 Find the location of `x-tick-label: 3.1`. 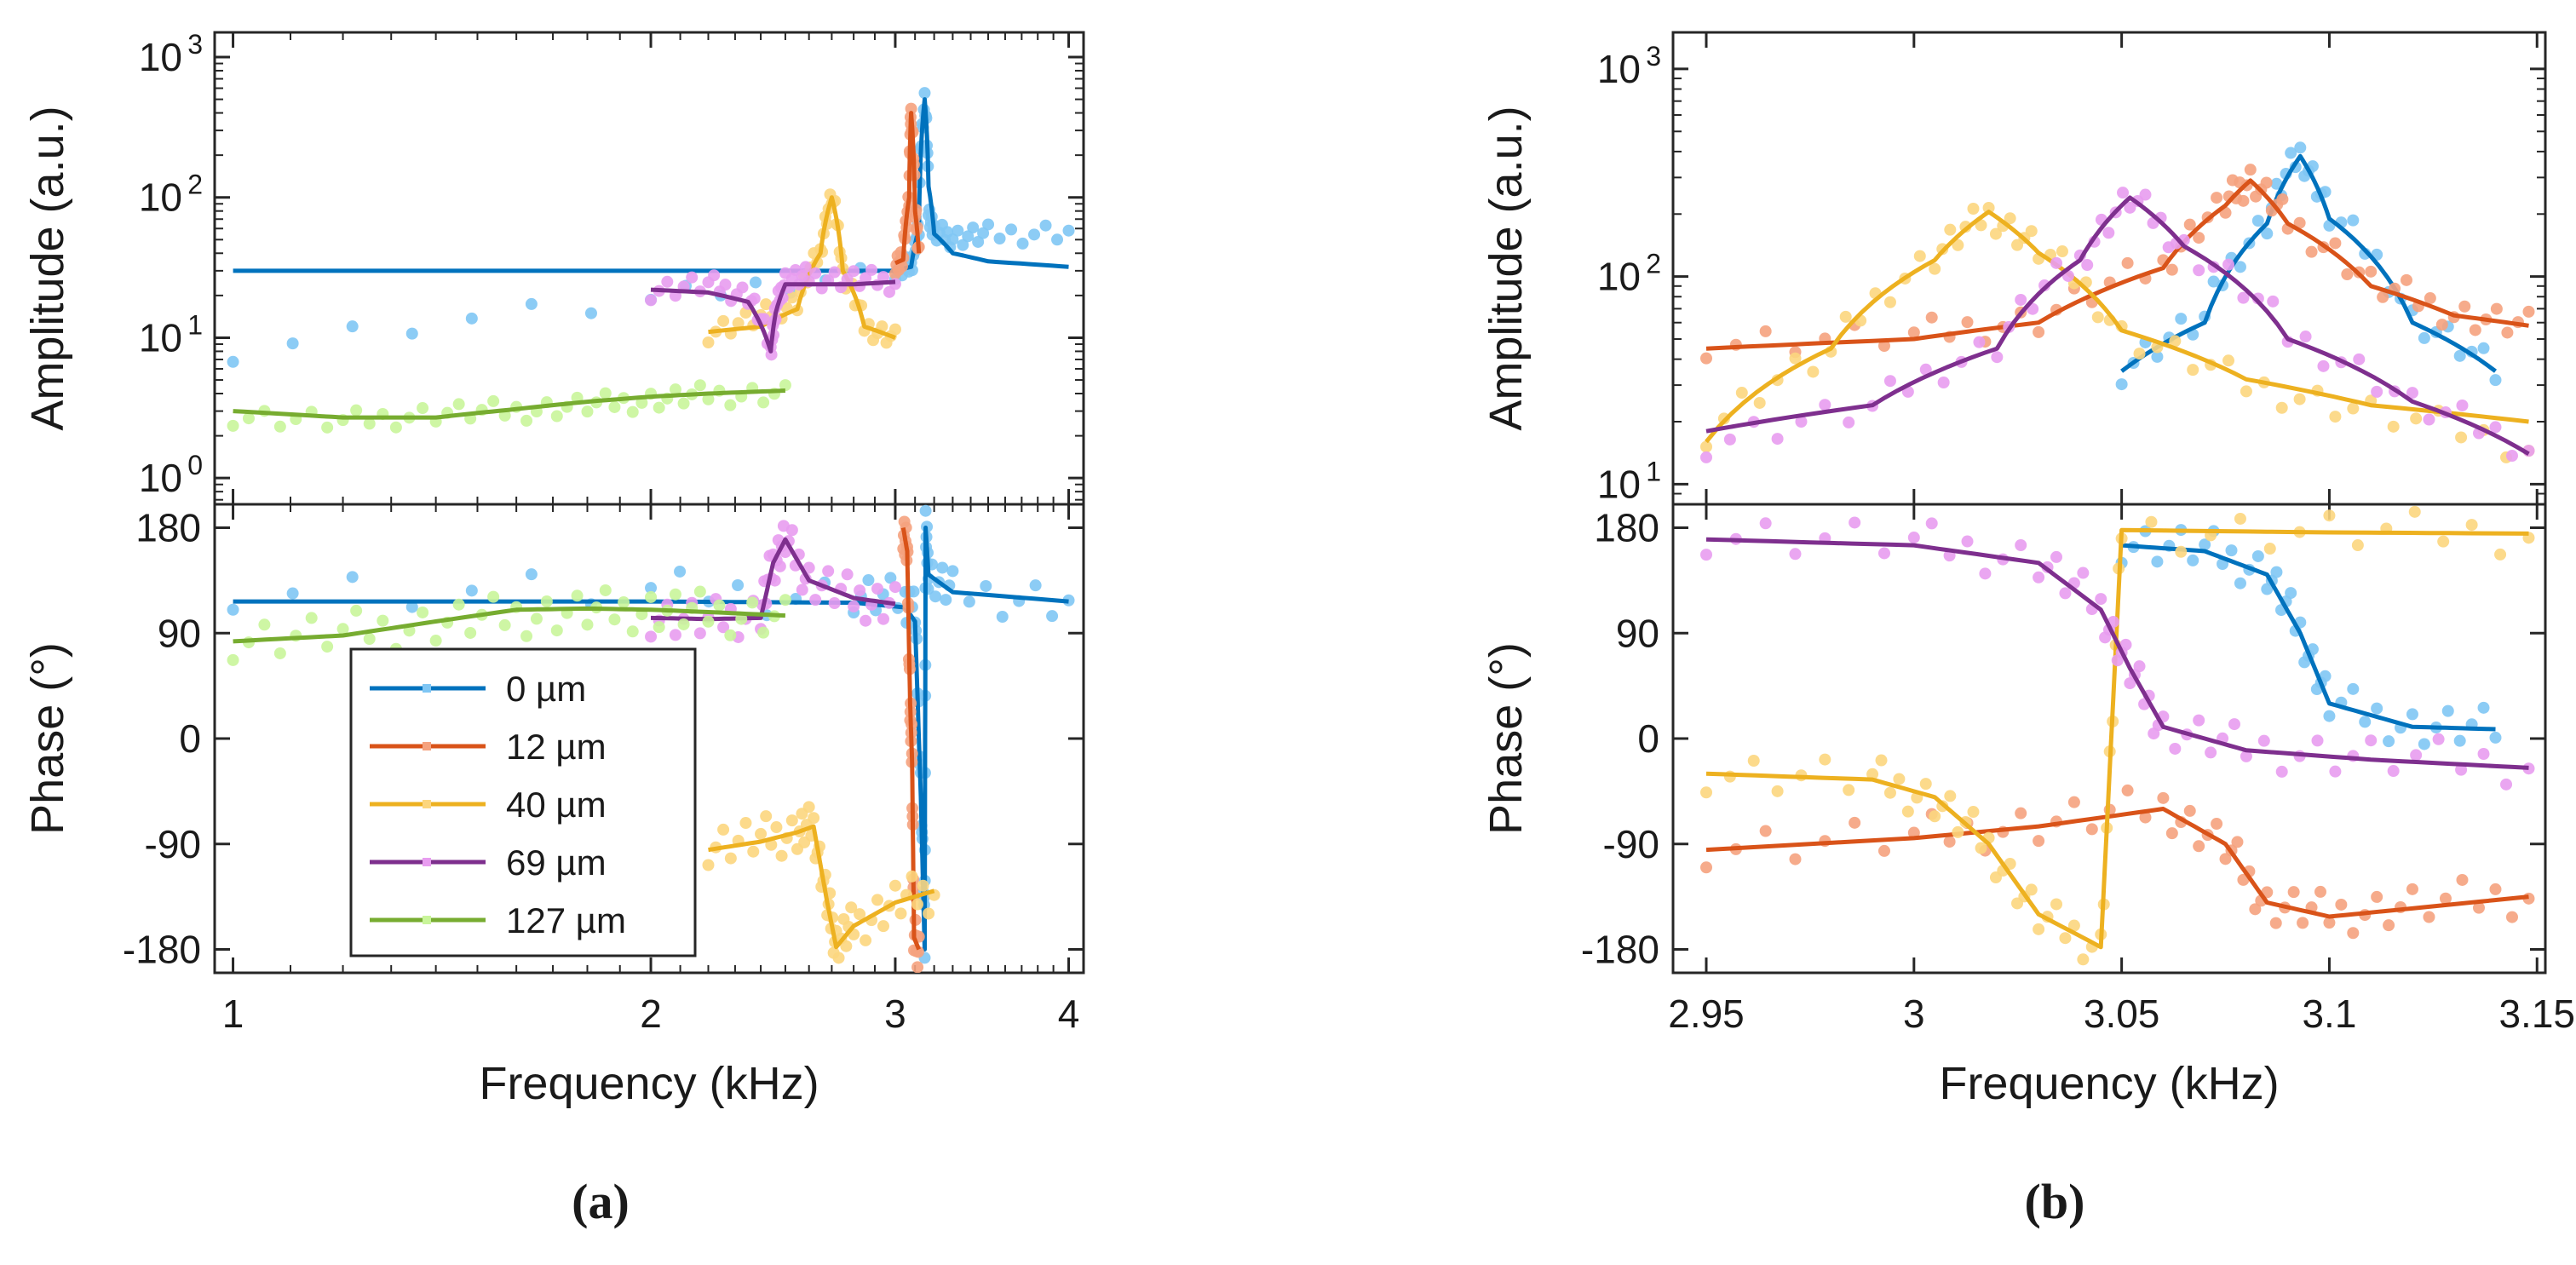

x-tick-label: 3.1 is located at coordinates (2329, 1014).